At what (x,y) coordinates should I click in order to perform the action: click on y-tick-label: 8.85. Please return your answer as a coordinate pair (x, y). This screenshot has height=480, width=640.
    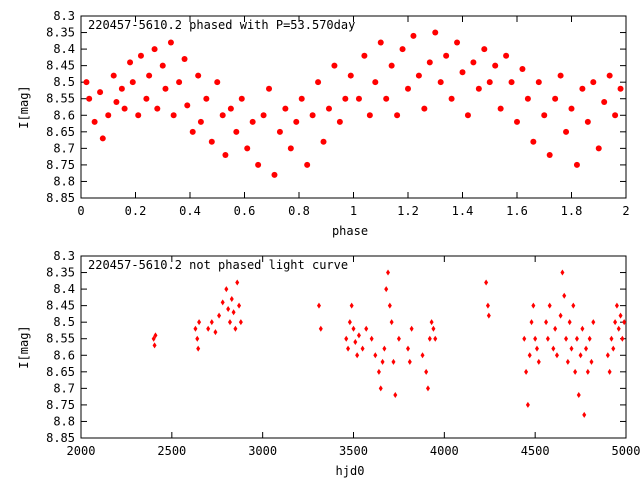
    Looking at the image, I should click on (60, 198).